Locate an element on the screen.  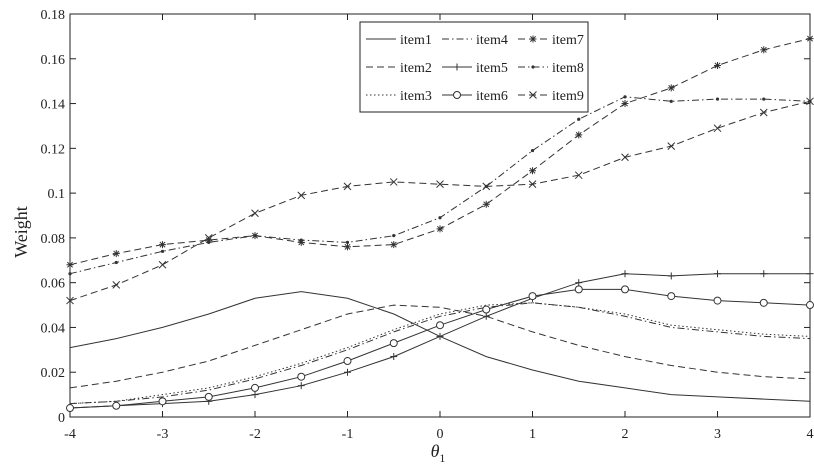
legend-entry-item7: item7 is located at coordinates (551, 40).